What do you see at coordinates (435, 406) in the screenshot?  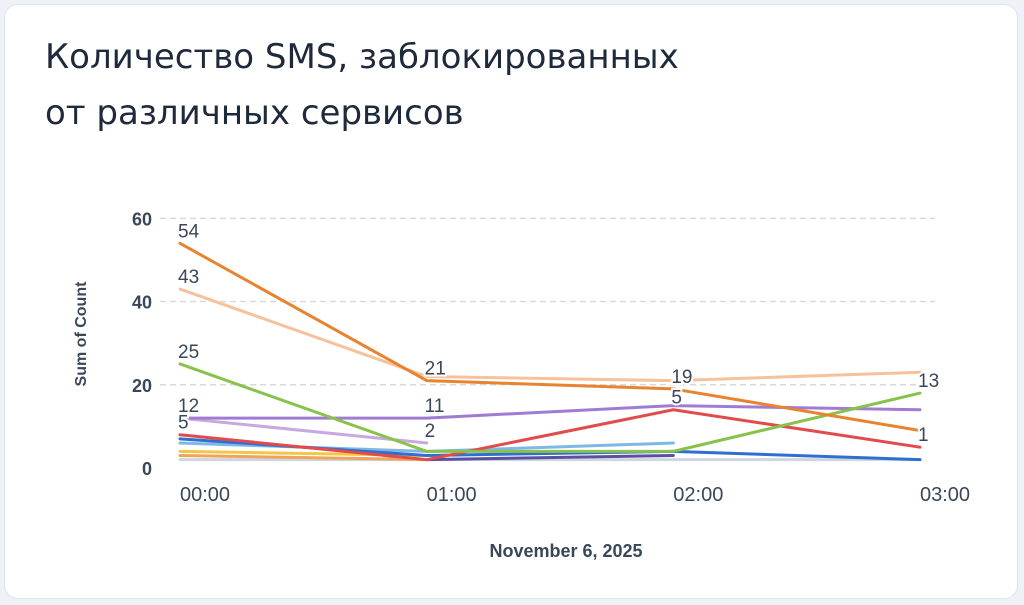 I see `data-label: 11` at bounding box center [435, 406].